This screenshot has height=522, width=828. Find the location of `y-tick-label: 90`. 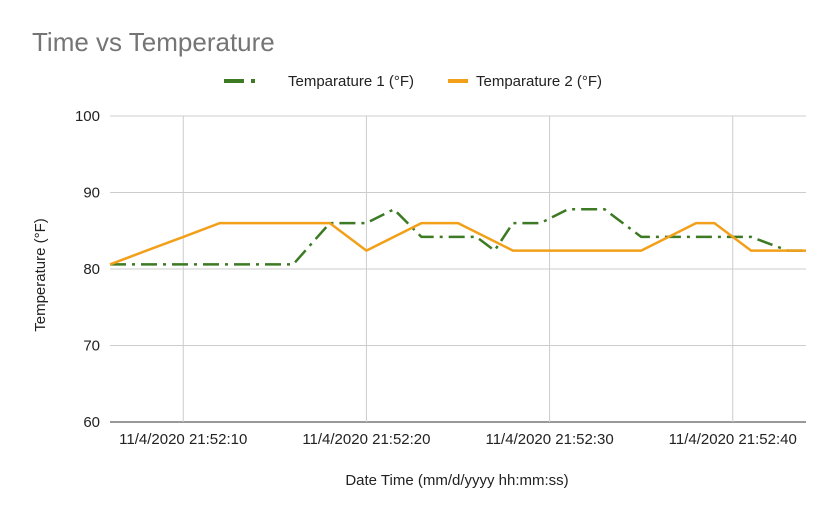

y-tick-label: 90 is located at coordinates (91, 193).